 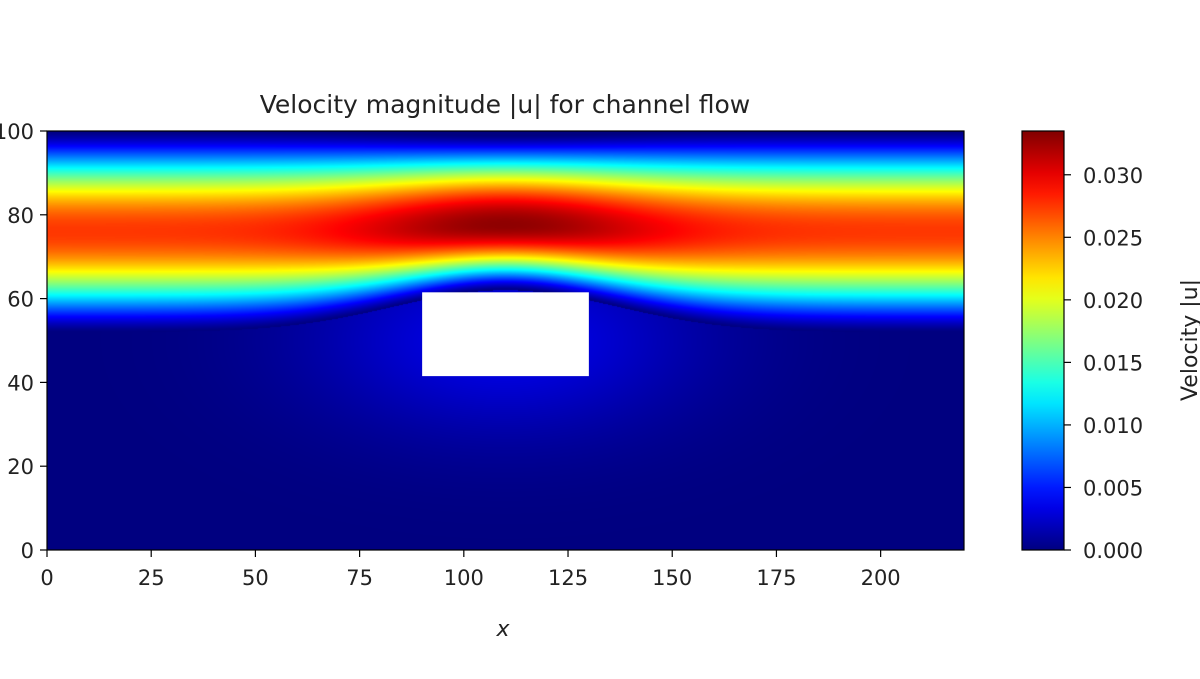 I want to click on y-tick-label: 100, so click(x=17, y=132).